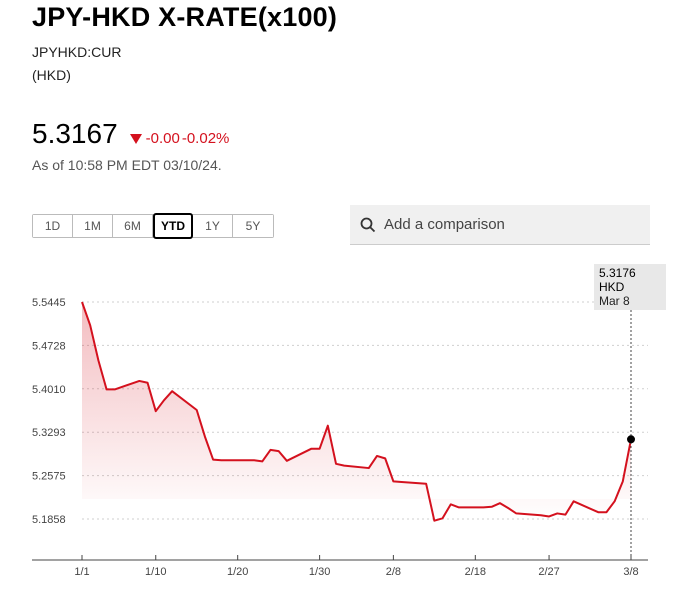  I want to click on y-tick-label: 5.4728, so click(49, 346).